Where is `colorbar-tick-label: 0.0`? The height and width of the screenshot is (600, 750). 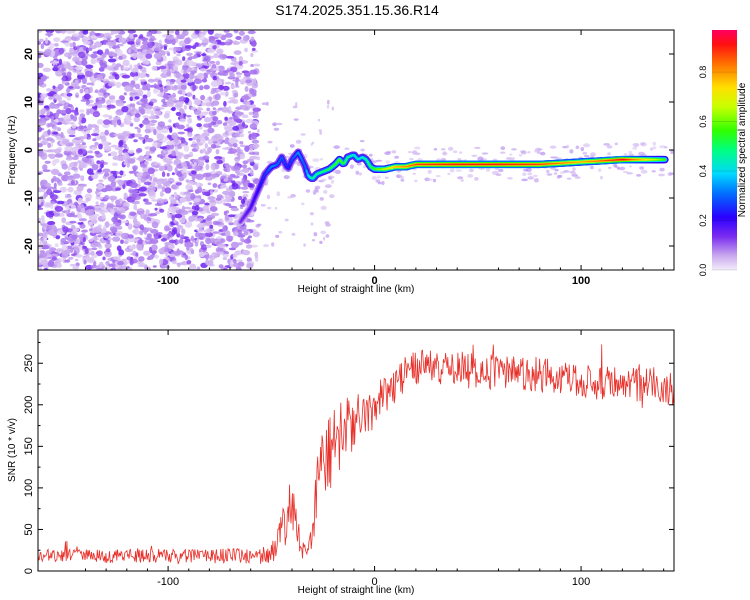 colorbar-tick-label: 0.0 is located at coordinates (703, 270).